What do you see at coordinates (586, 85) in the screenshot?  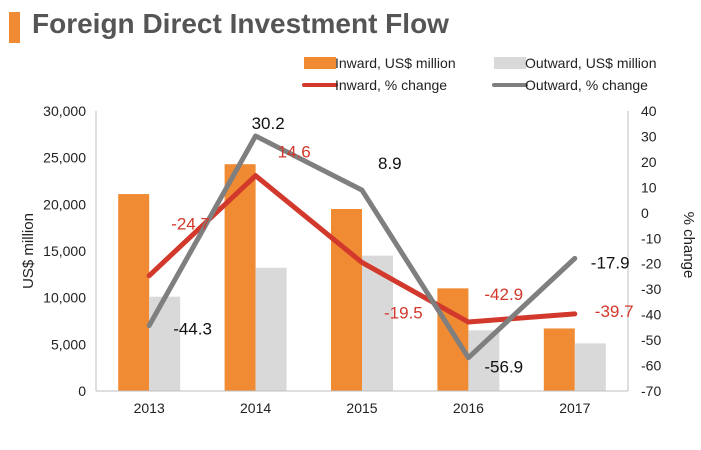 I see `legend-outward-change-label: Outward, % change` at bounding box center [586, 85].